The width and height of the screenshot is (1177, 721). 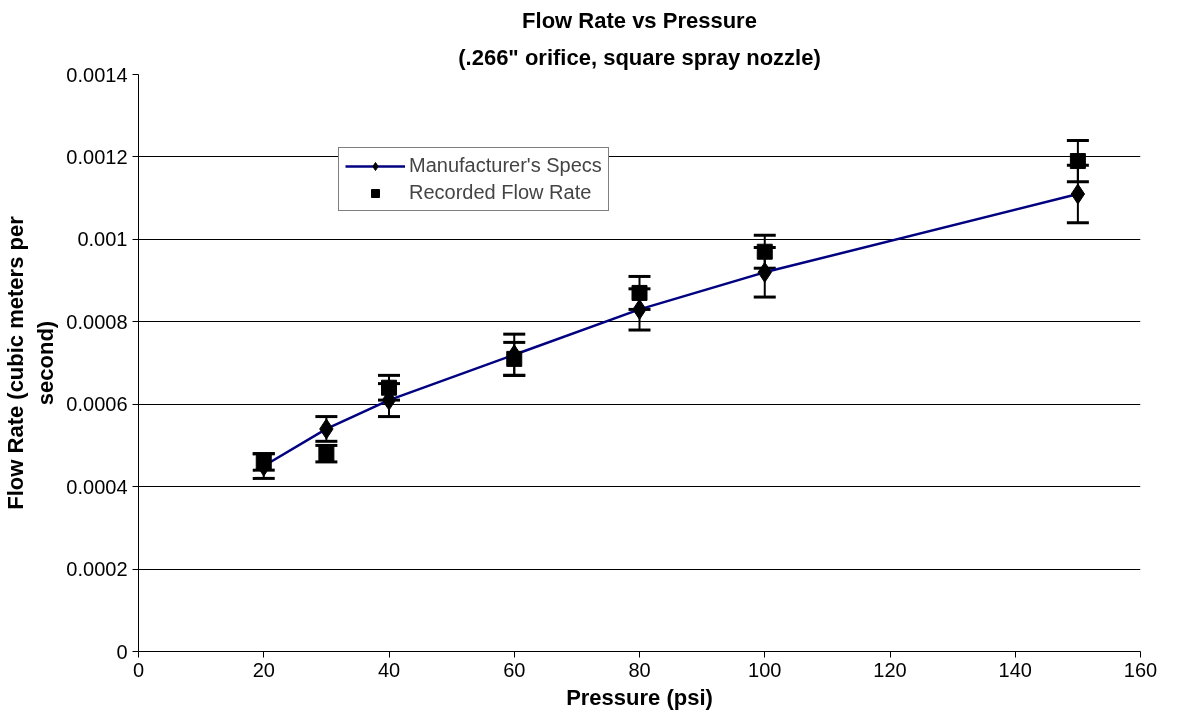 I want to click on y-tick-label: 0.0014, so click(x=97, y=74).